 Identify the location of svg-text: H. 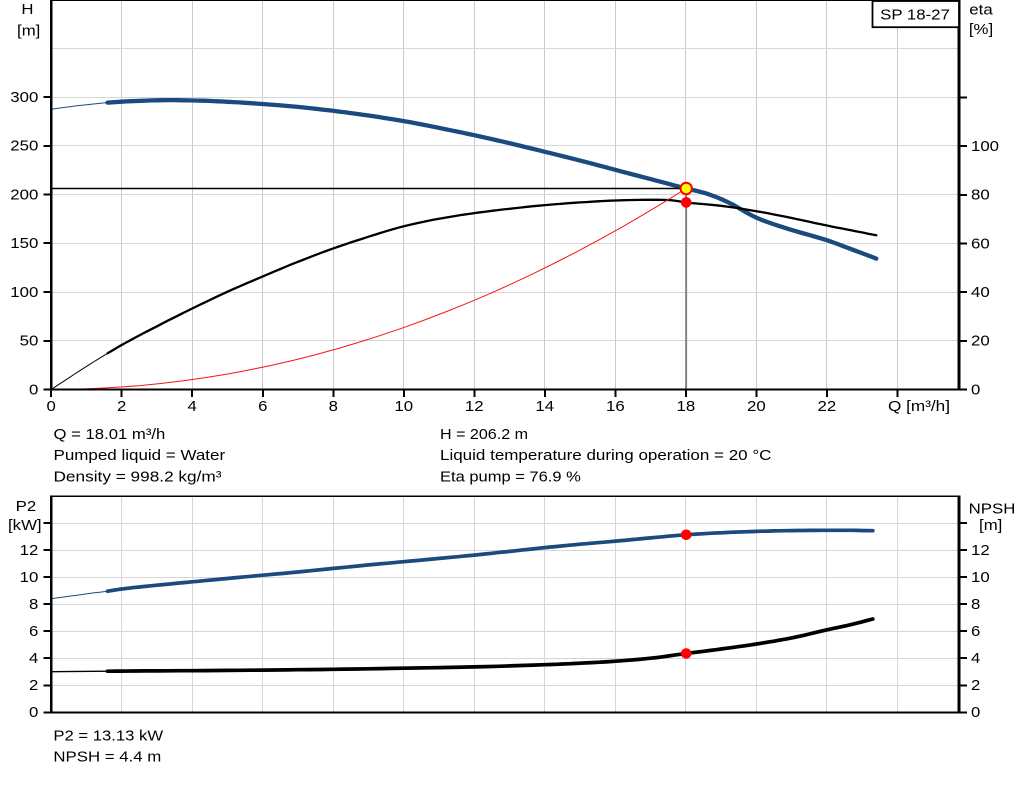
(27, 9).